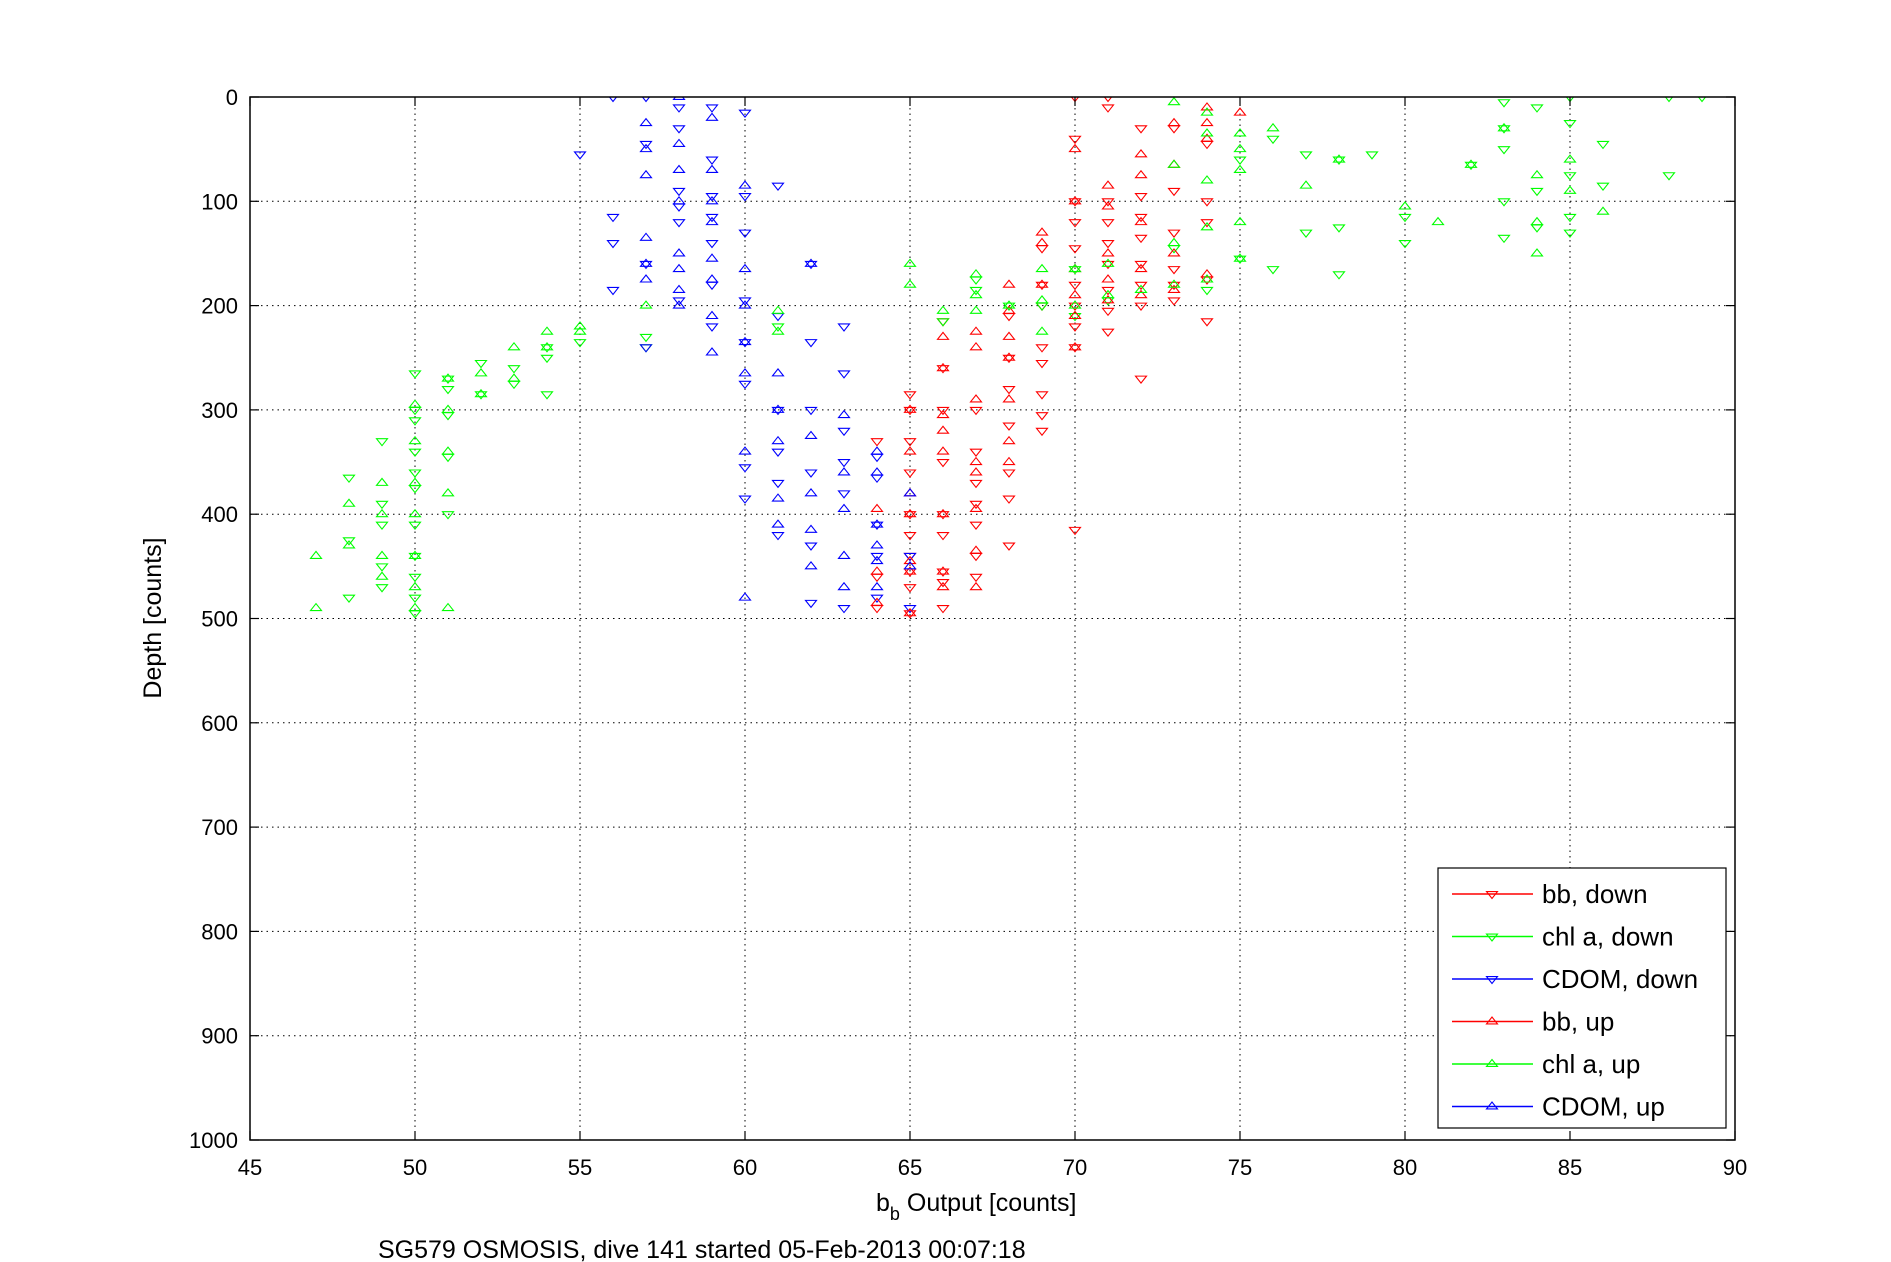 The image size is (1891, 1262). I want to click on legend-entry: chl a, up, so click(1546, 1064).